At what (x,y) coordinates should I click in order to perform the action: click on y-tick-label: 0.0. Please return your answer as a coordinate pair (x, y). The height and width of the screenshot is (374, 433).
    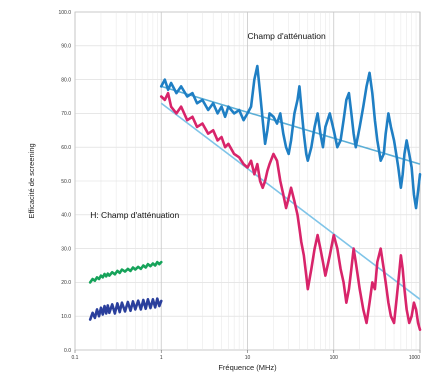
    Looking at the image, I should click on (67, 351).